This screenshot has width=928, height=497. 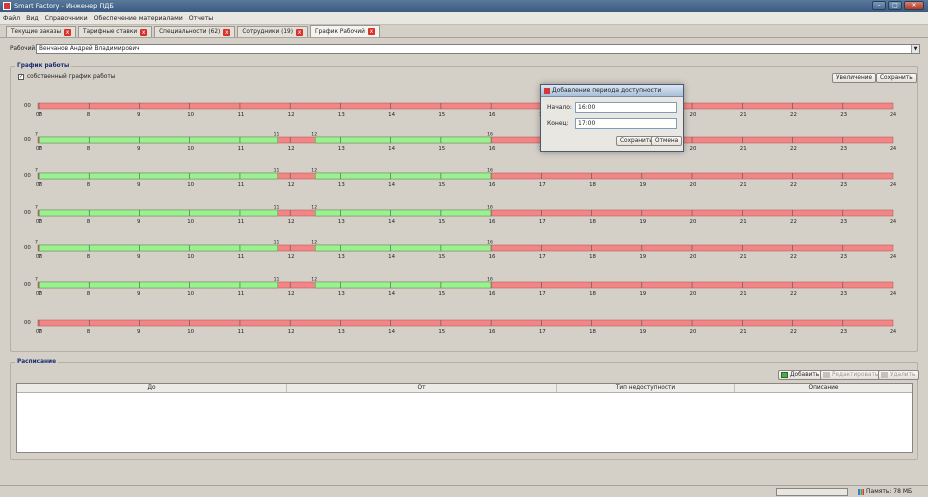 I want to click on schedule-group-title: График работы, so click(x=43, y=66).